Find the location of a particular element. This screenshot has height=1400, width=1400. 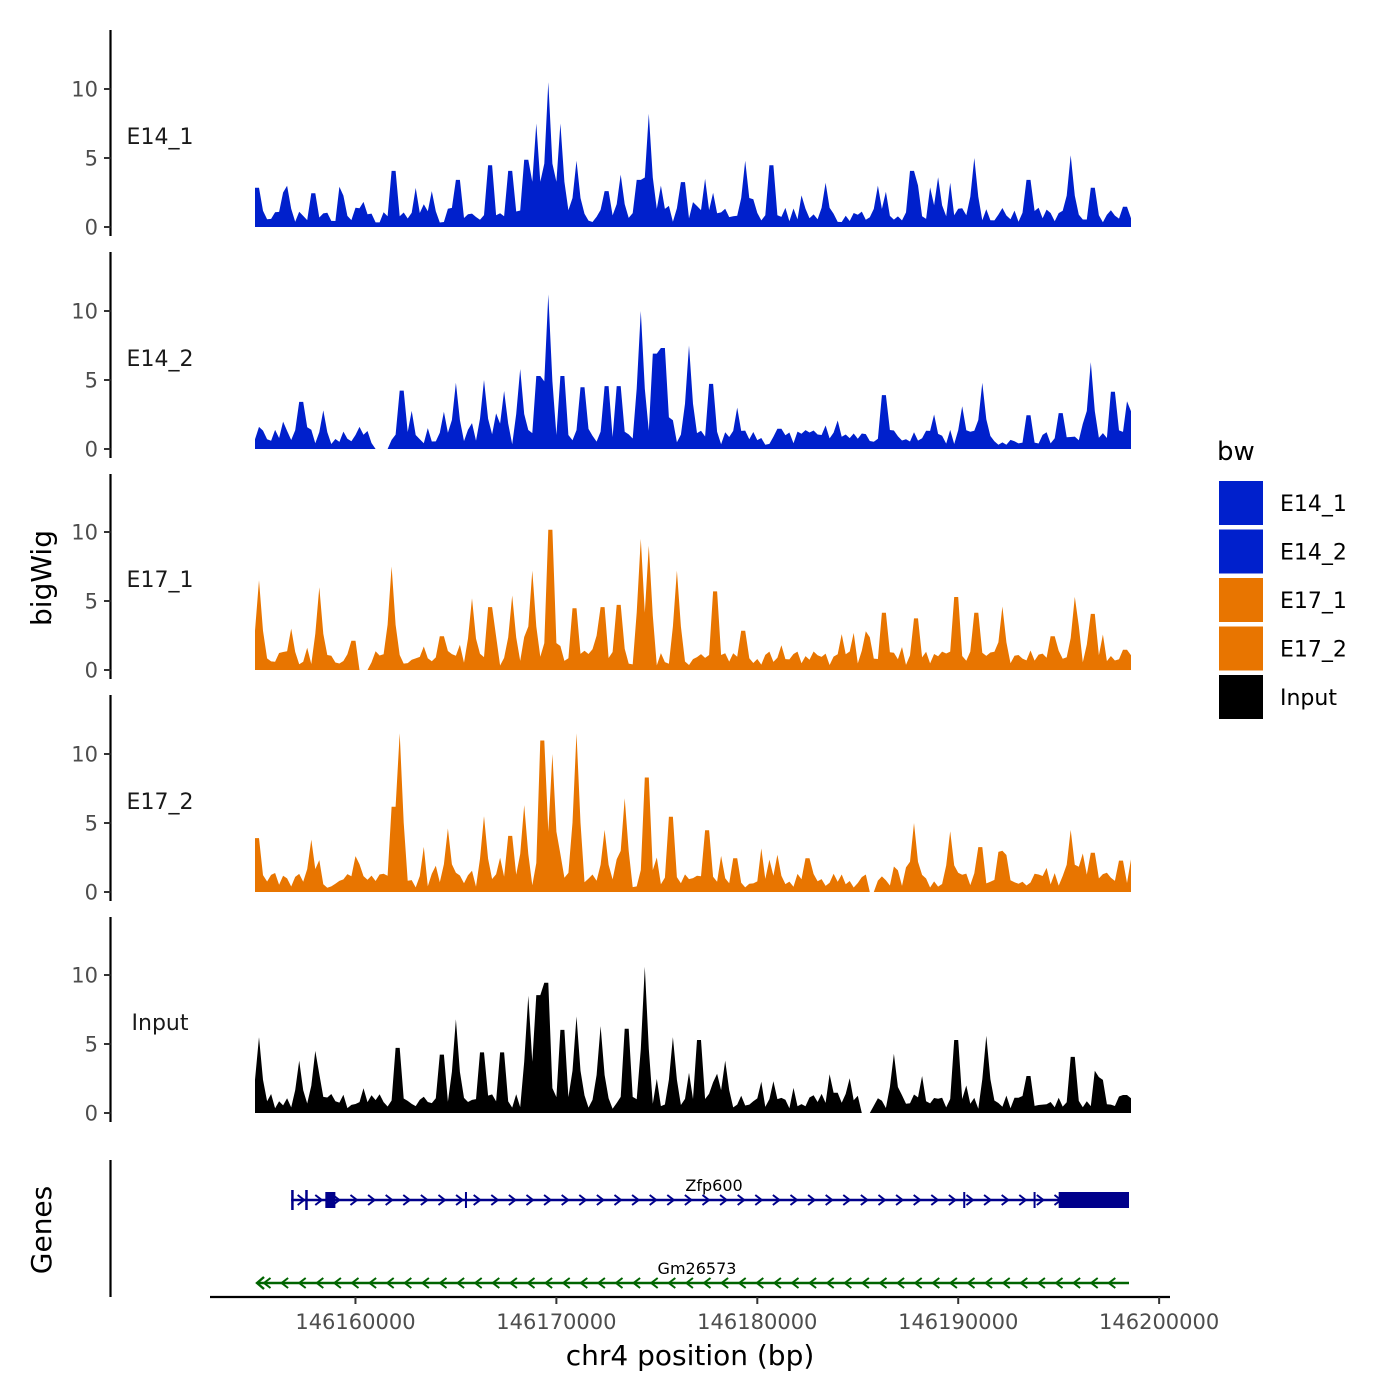

gene-label: Zfp600 is located at coordinates (713, 1185).